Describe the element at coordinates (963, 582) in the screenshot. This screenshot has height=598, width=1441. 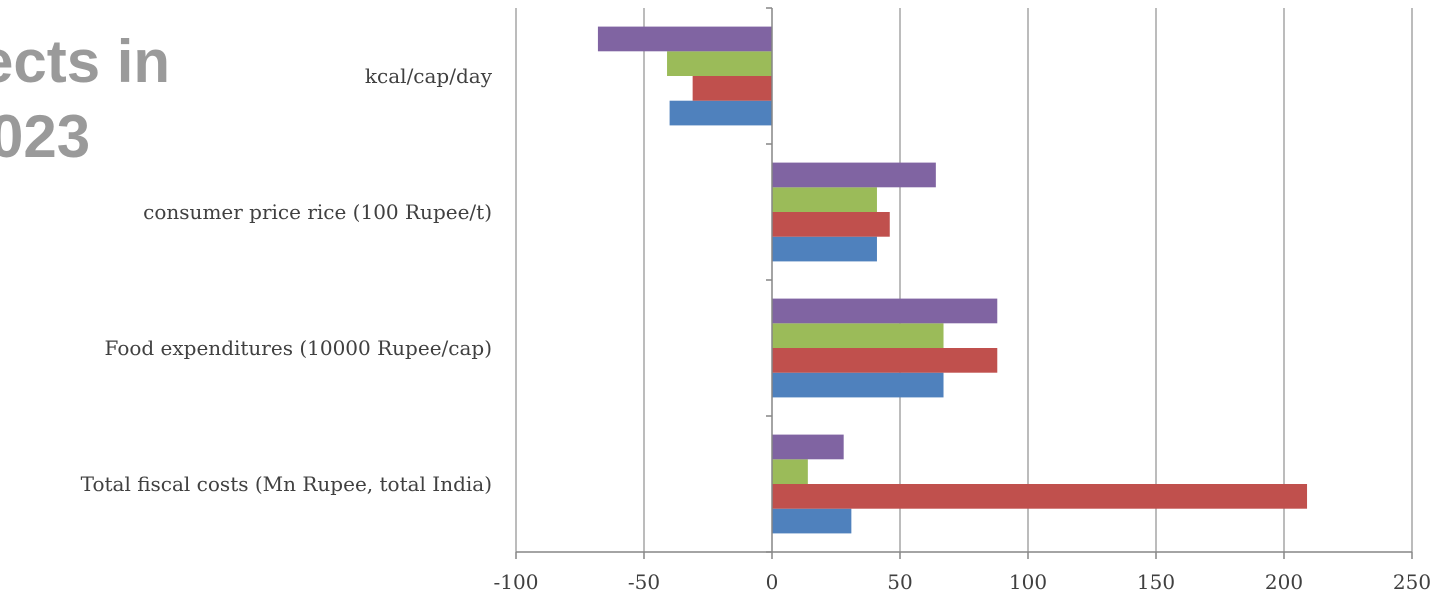
I see `tick-labels: -100 -50 0 50 100 150 200 250` at that location.